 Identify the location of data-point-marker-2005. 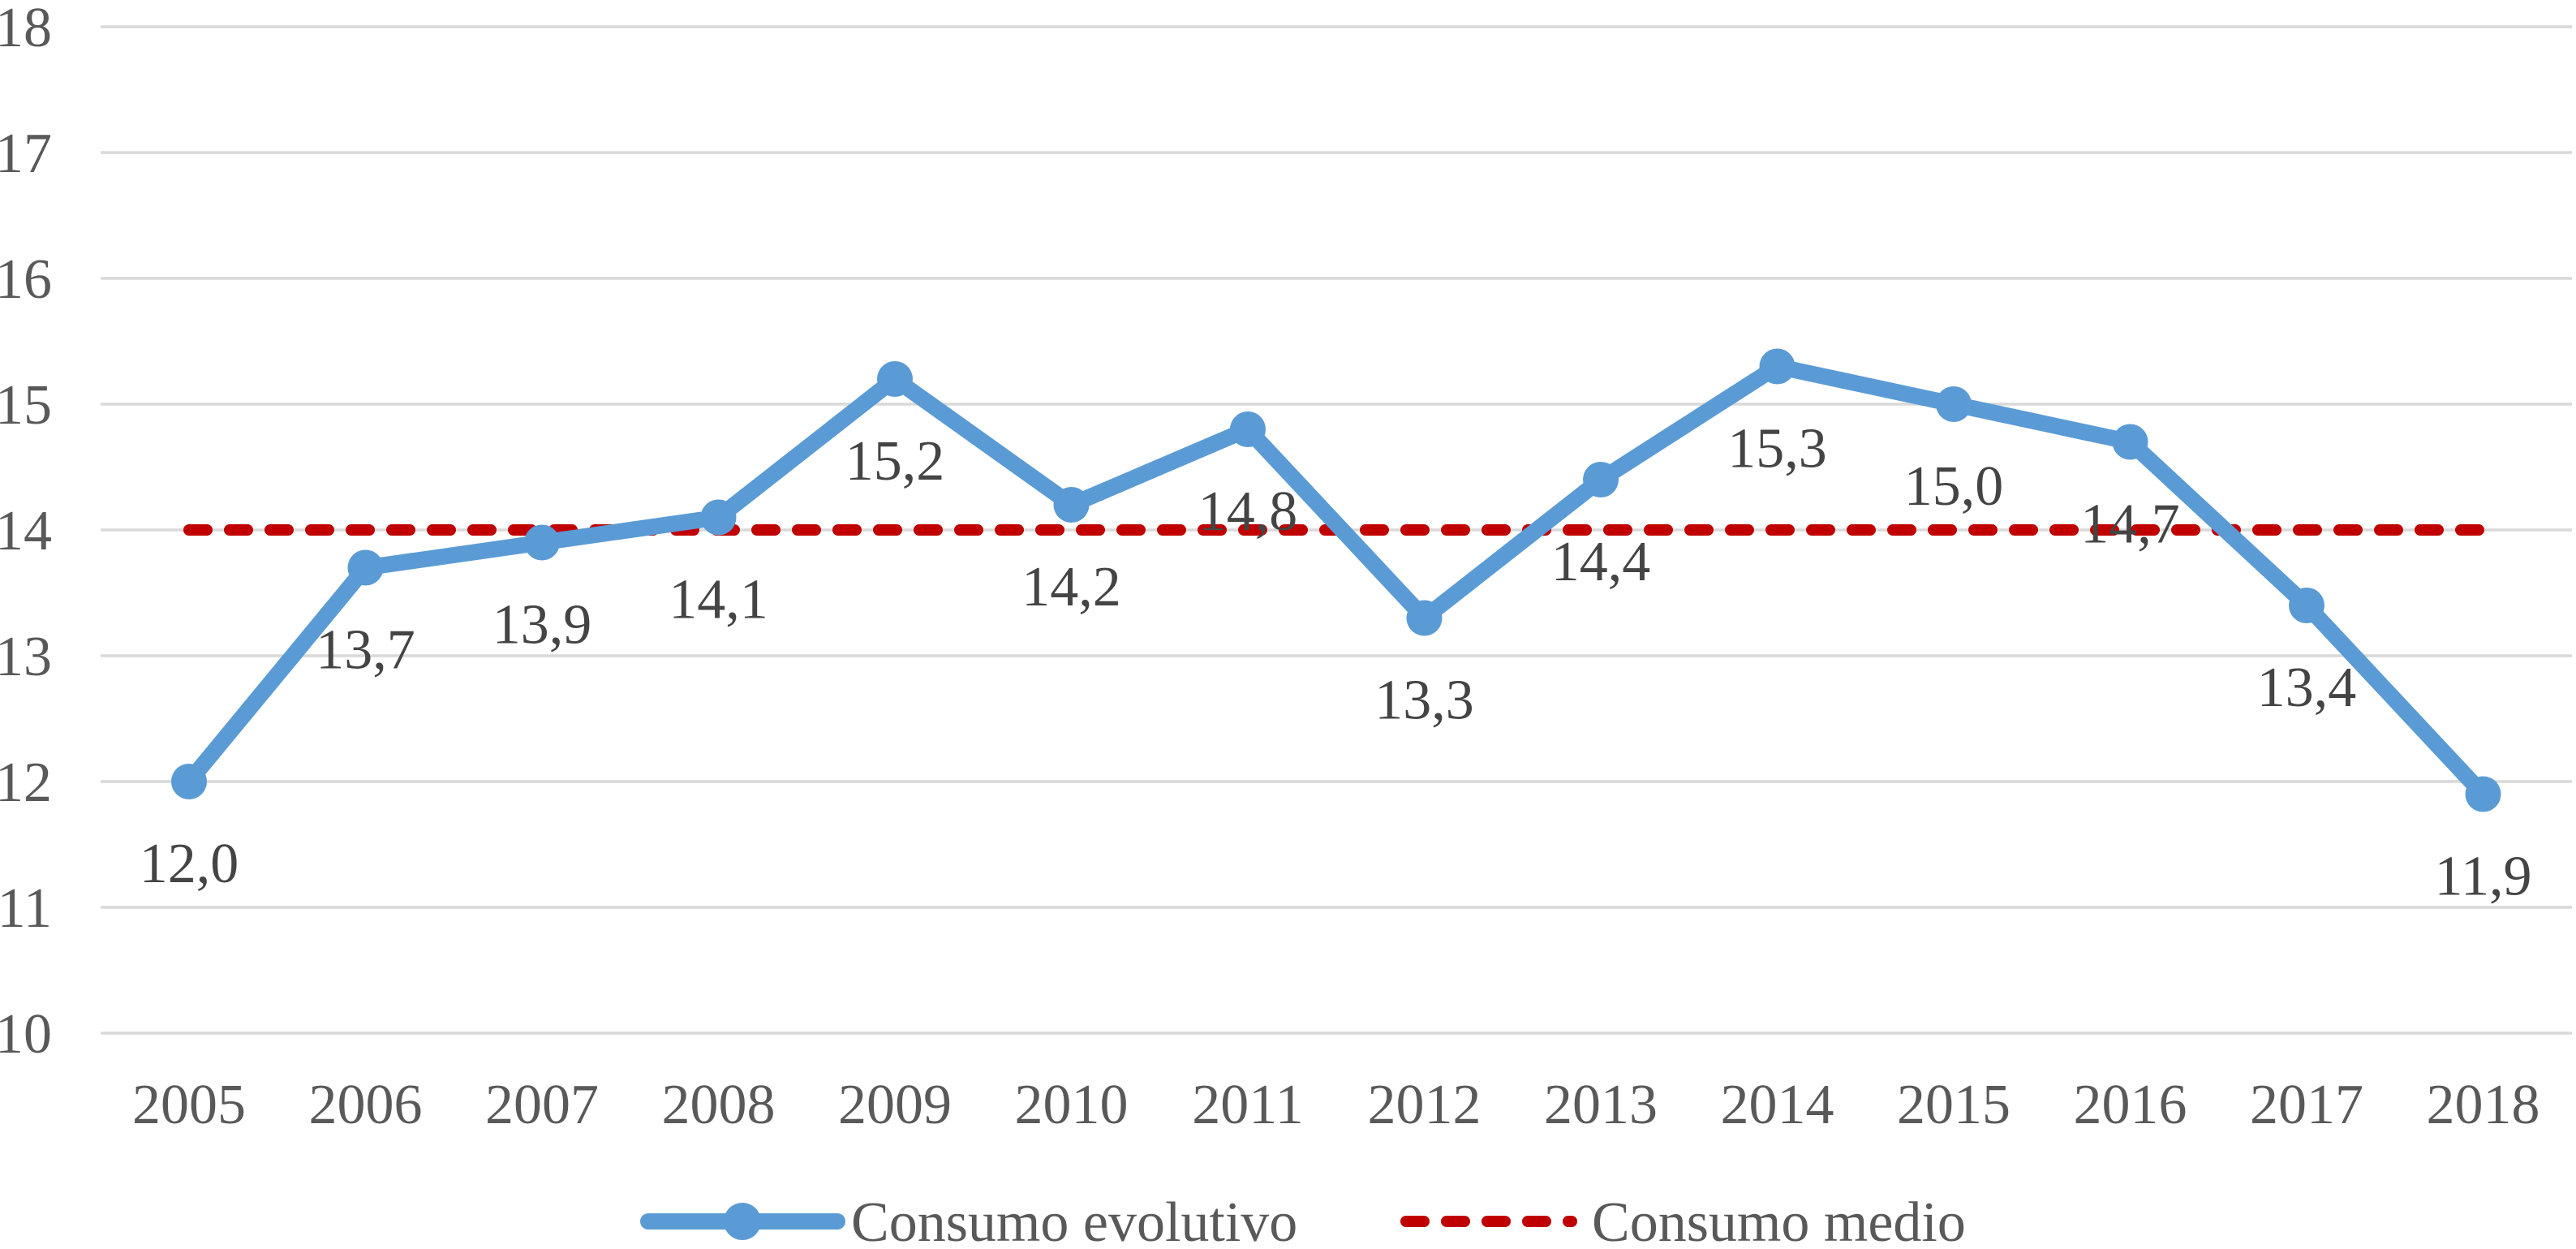
(189, 782).